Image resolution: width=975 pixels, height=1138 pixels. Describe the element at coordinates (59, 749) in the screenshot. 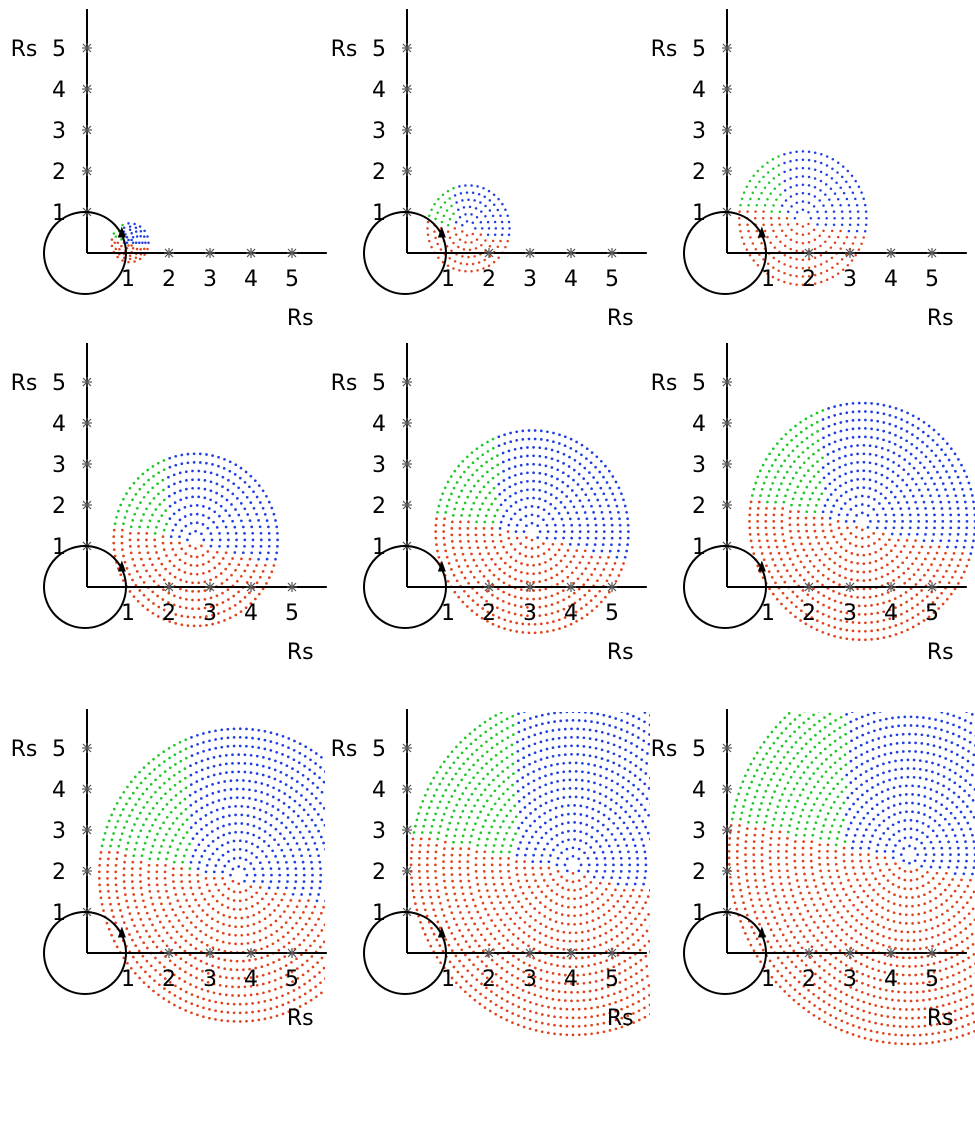

I see `y-tick-label: 5` at that location.